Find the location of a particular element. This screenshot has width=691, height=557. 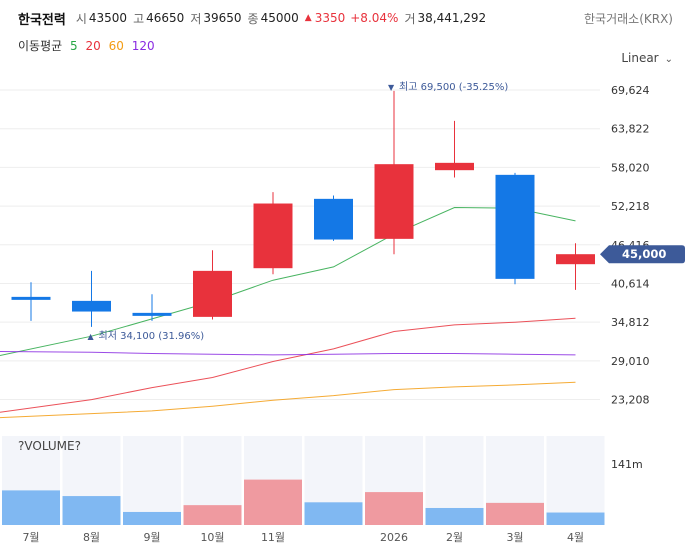

close-label: 종 is located at coordinates (253, 18).